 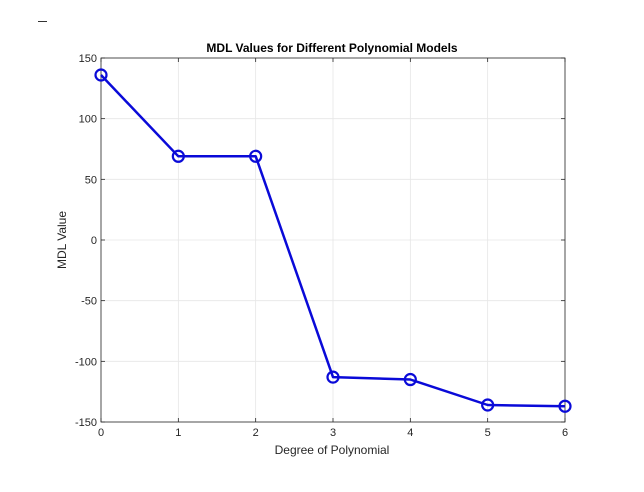 I want to click on x-tick-labels: 0 1 2 3 4 5 6, so click(x=333, y=433).